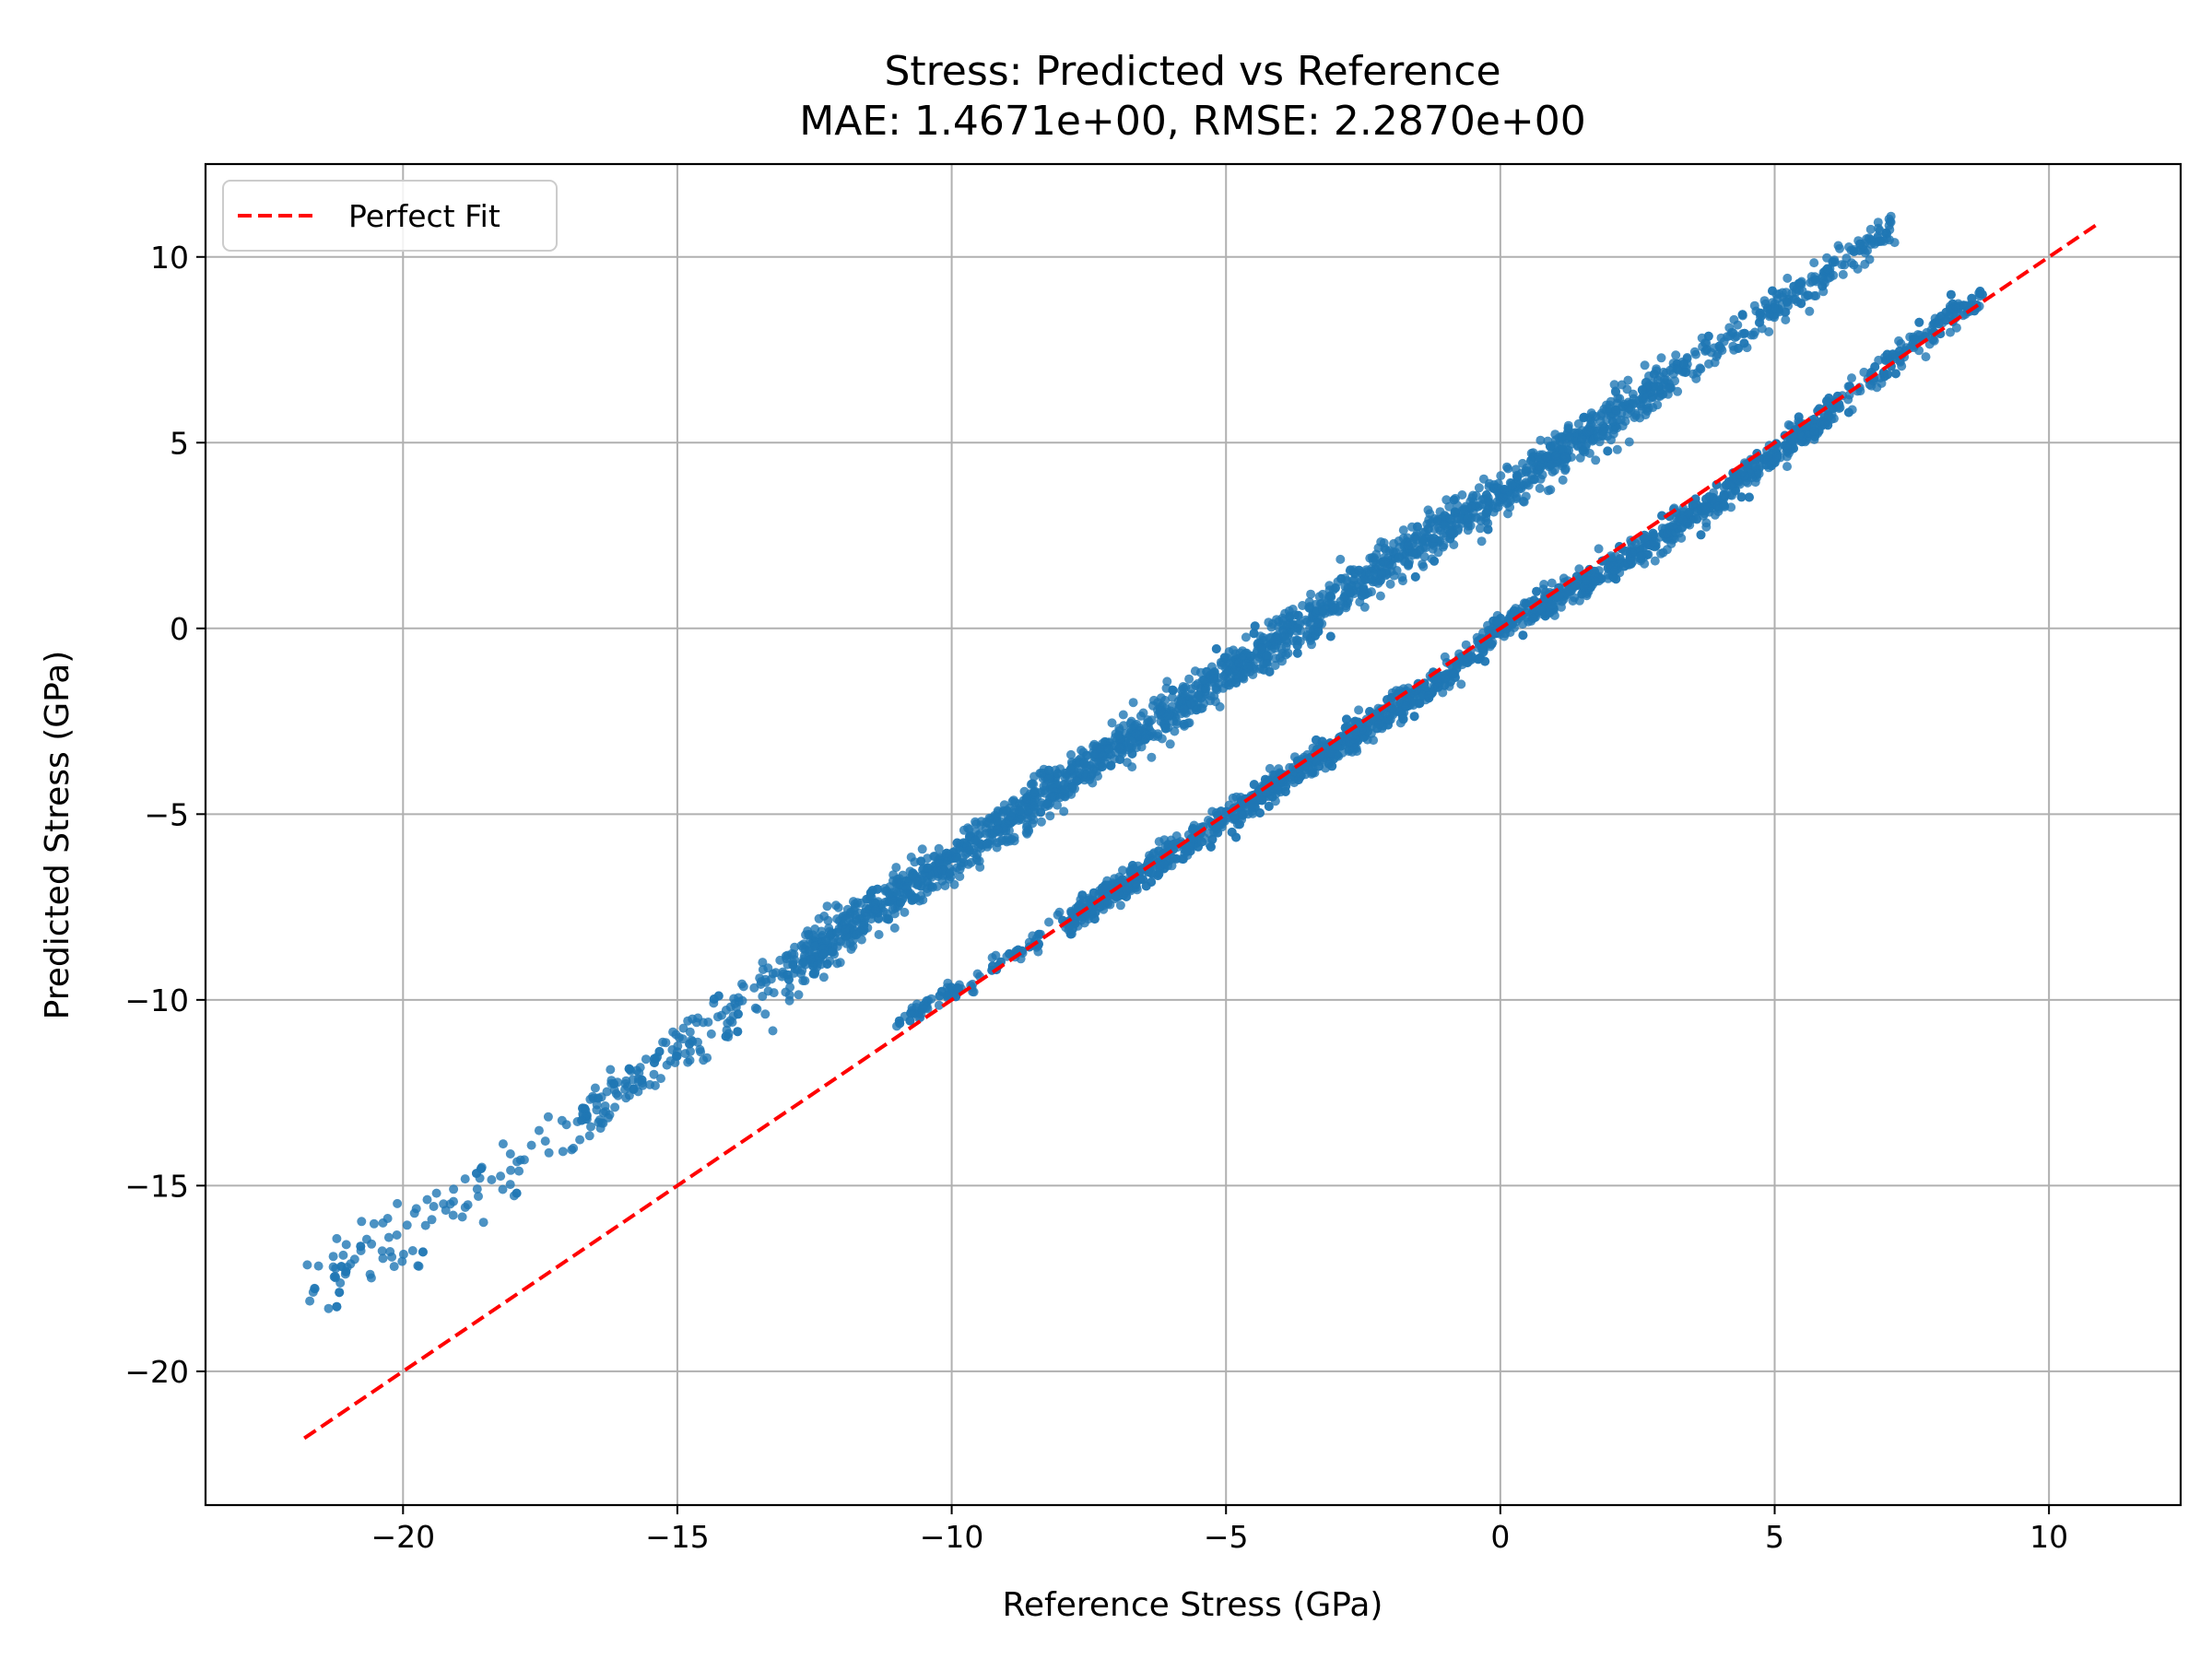 The width and height of the screenshot is (2212, 1659). I want to click on x-axis-ticks: −20 −15 −10 −5 0 5 10, so click(1219, 1530).